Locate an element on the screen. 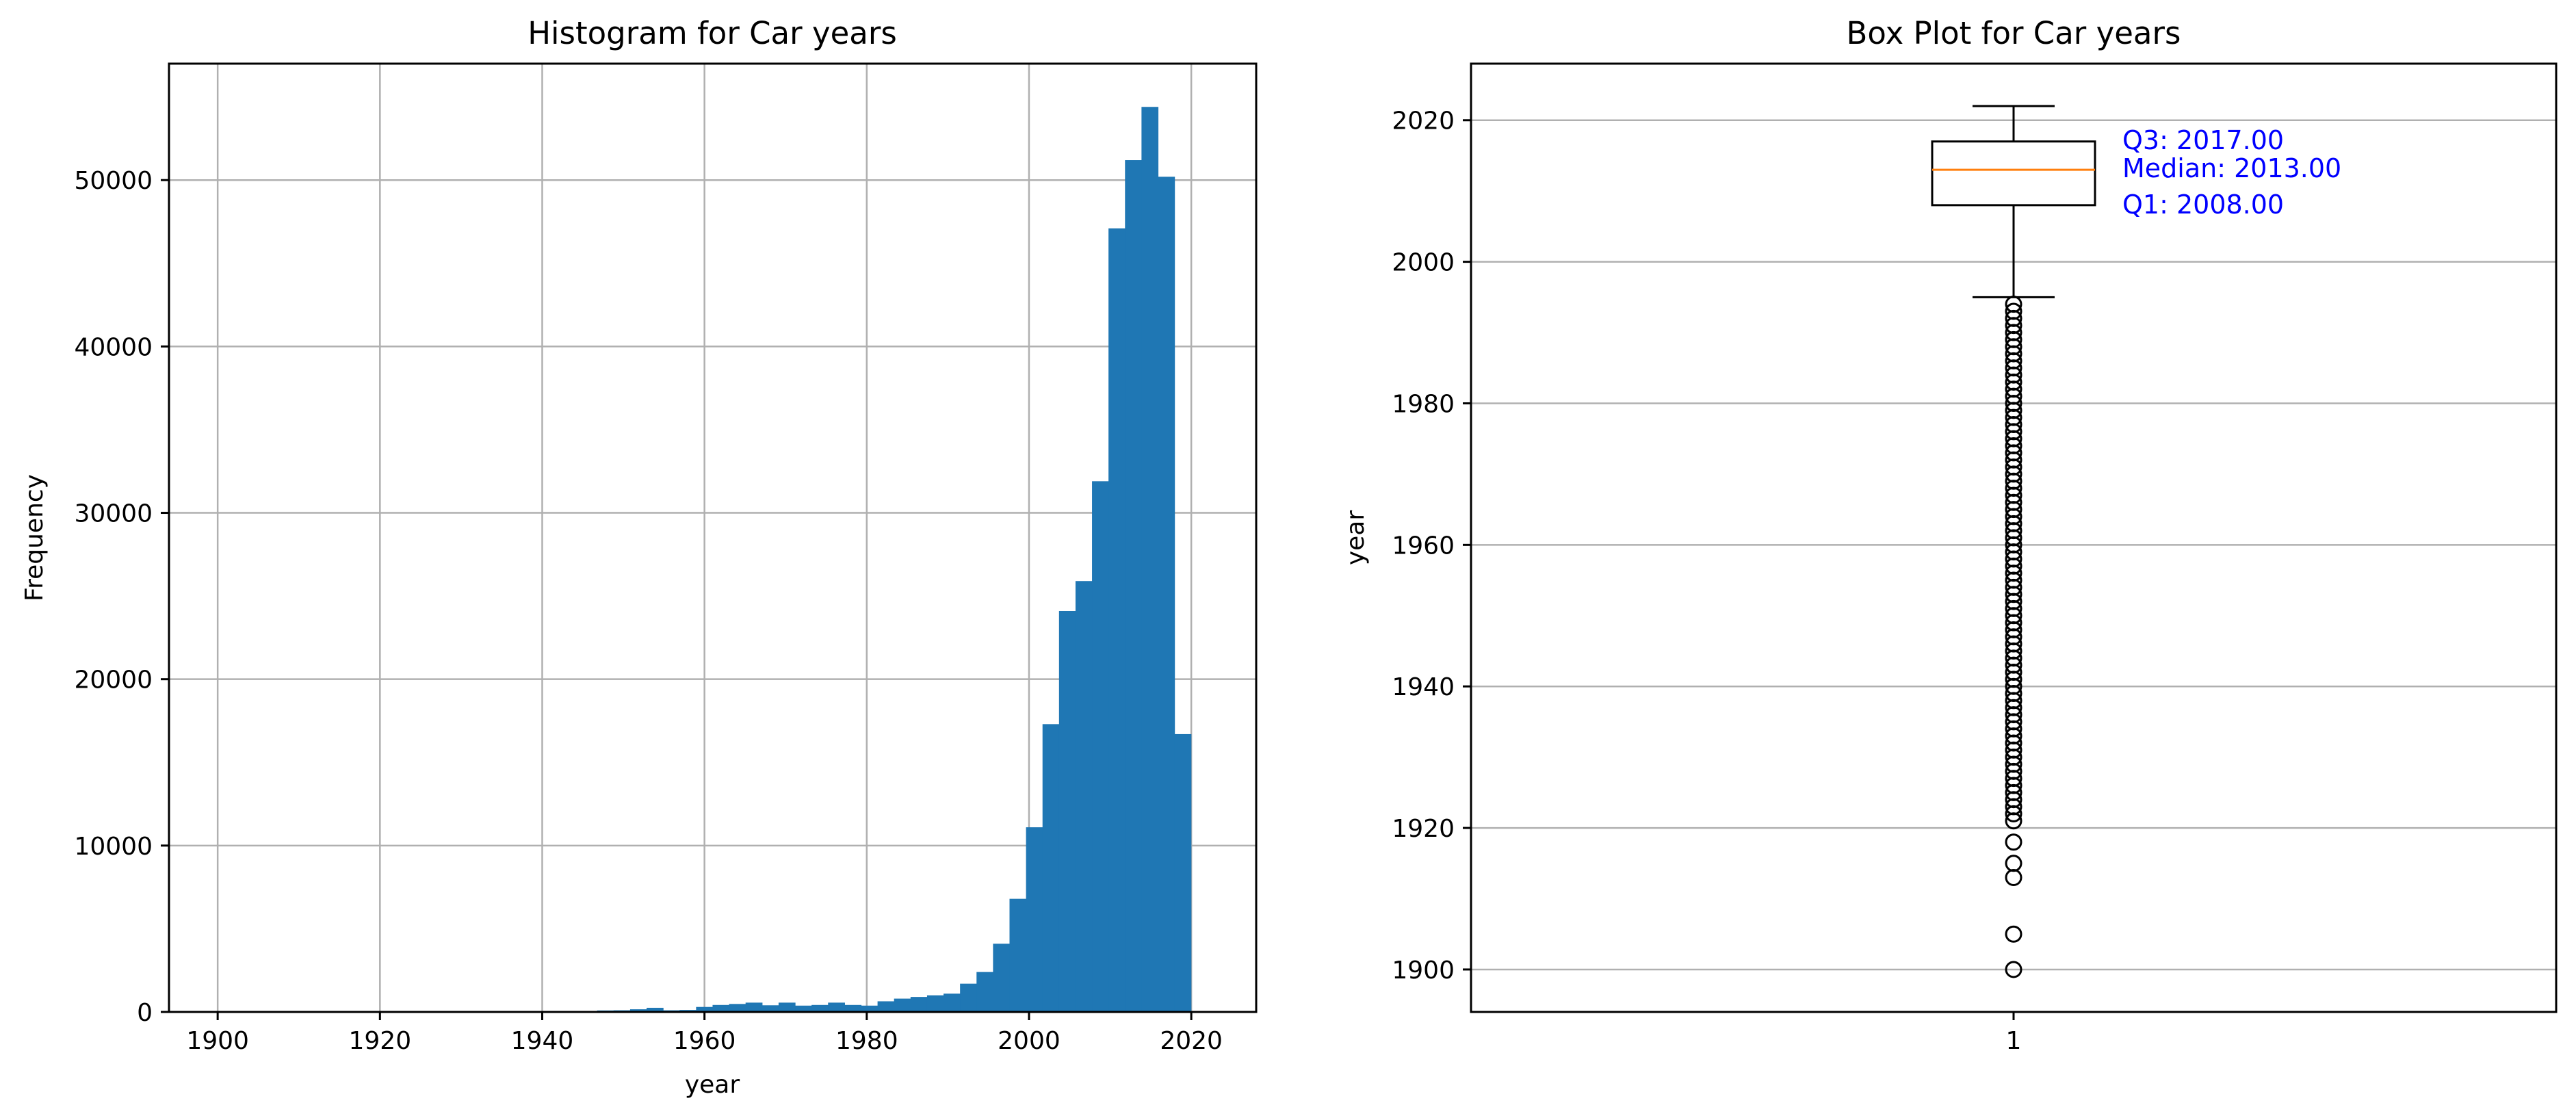 This screenshot has width=2576, height=1118. boxplot-x-tick-label: 1 is located at coordinates (2014, 1041).